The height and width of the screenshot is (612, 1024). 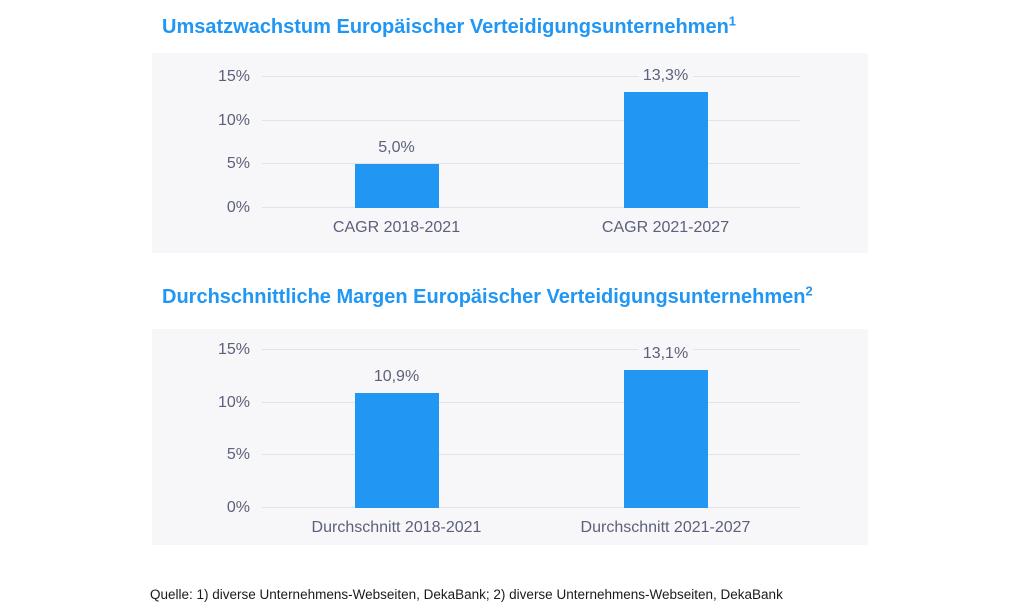 What do you see at coordinates (665, 149) in the screenshot?
I see `bar-cagr-2021-2027` at bounding box center [665, 149].